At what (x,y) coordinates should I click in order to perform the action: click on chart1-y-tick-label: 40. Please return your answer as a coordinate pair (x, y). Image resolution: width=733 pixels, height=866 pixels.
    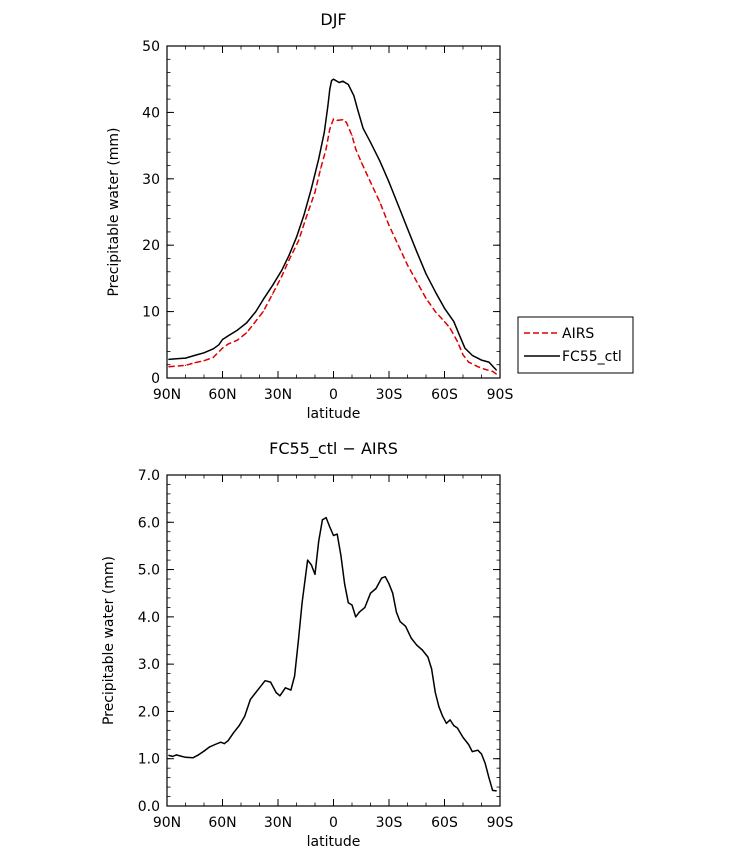
    Looking at the image, I should click on (151, 113).